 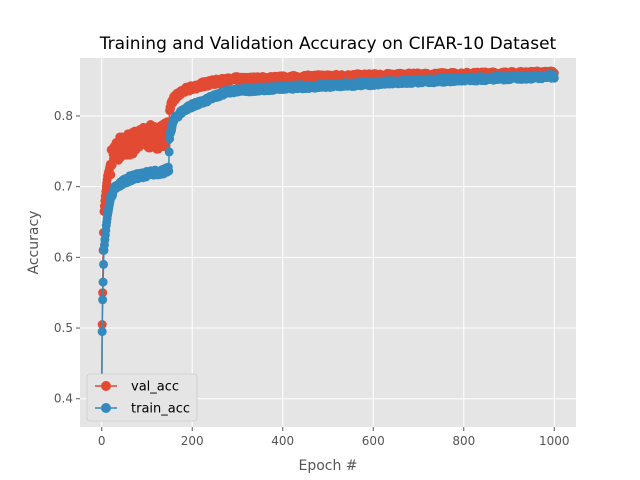 What do you see at coordinates (34, 243) in the screenshot?
I see `y-axis-label: Accuracy` at bounding box center [34, 243].